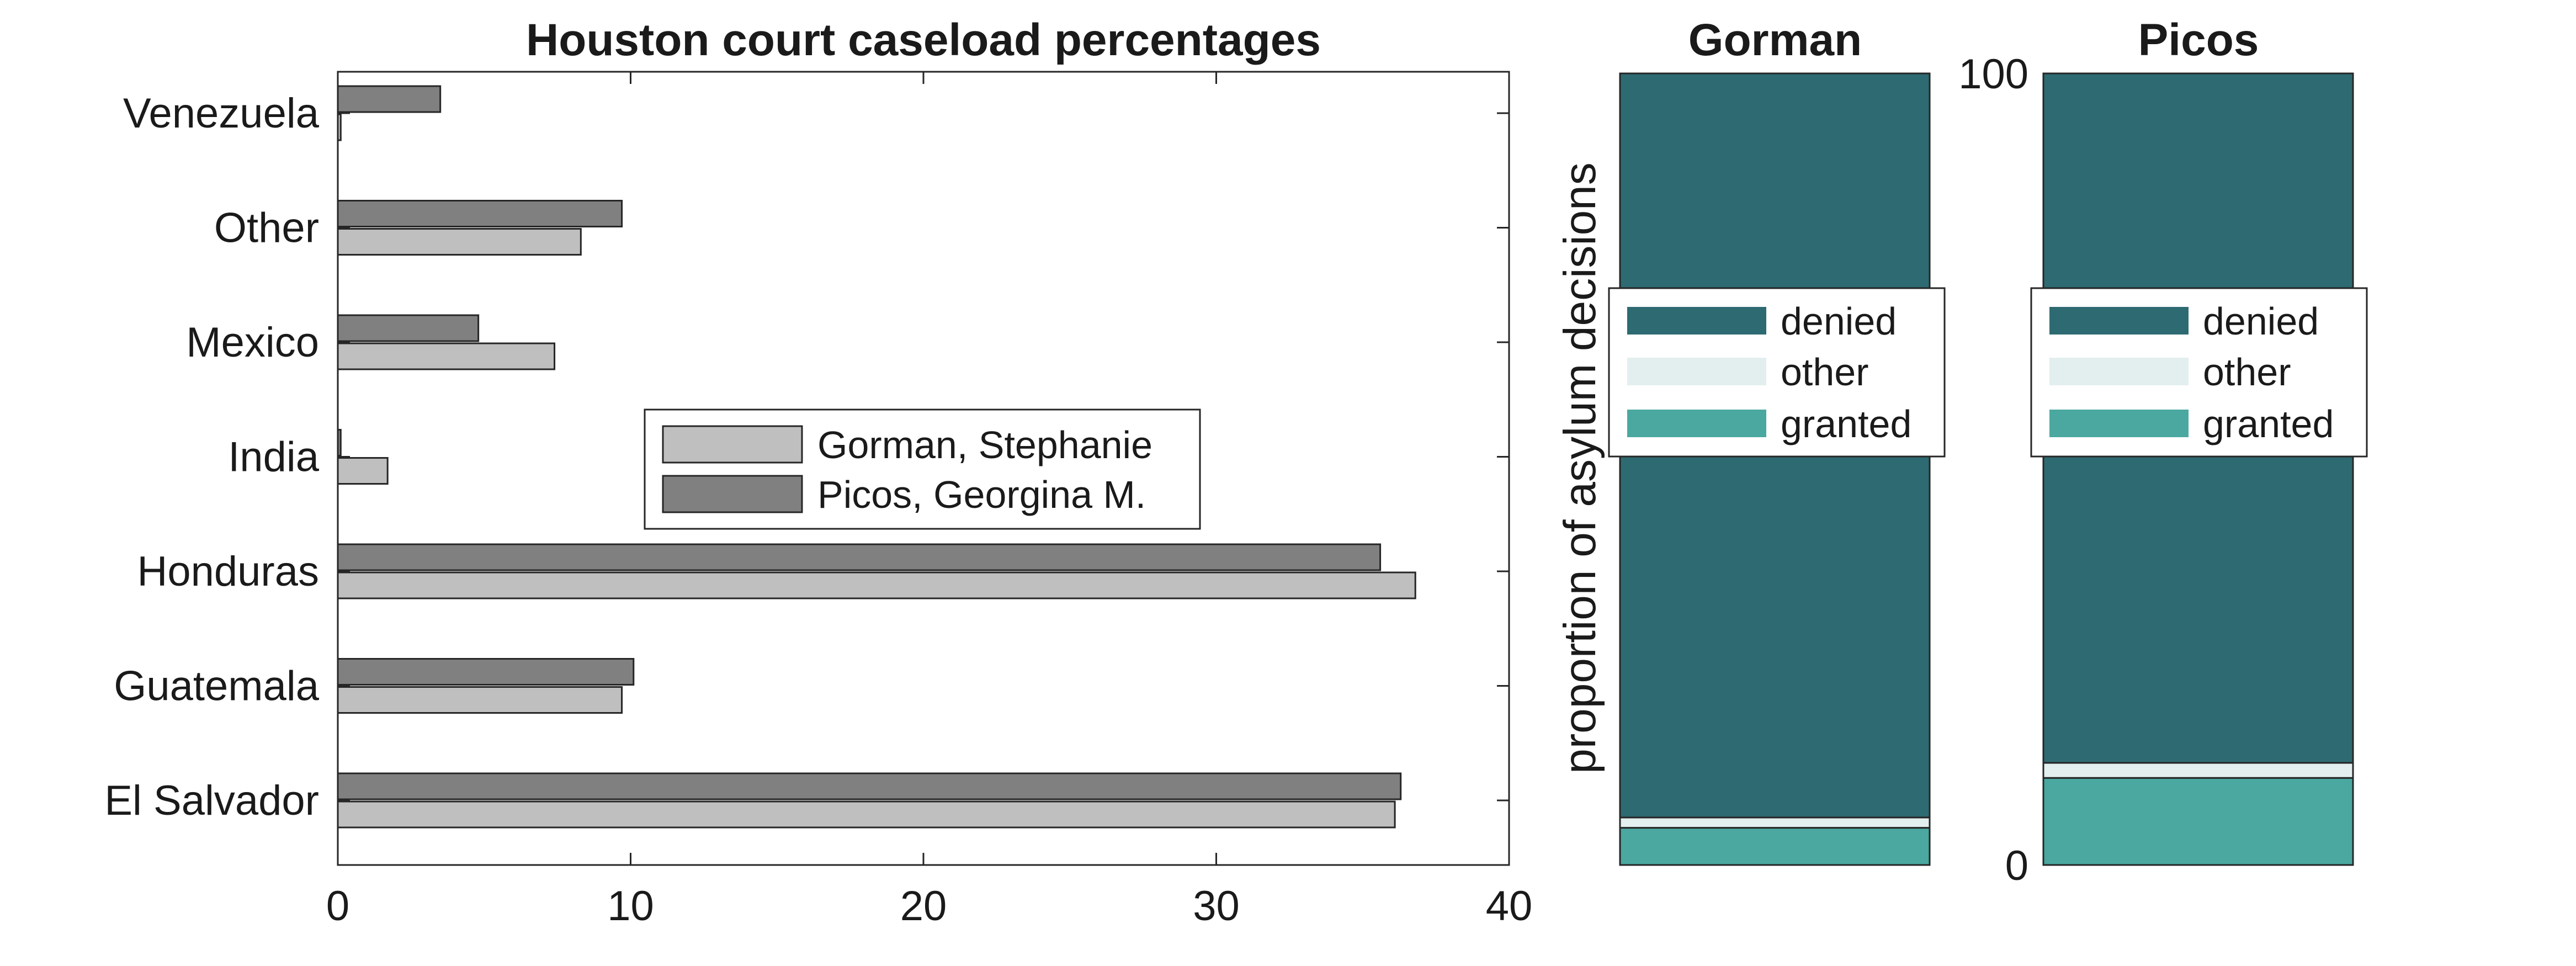 The image size is (2576, 966). Describe the element at coordinates (923, 907) in the screenshot. I see `x-tick-label: 20` at that location.